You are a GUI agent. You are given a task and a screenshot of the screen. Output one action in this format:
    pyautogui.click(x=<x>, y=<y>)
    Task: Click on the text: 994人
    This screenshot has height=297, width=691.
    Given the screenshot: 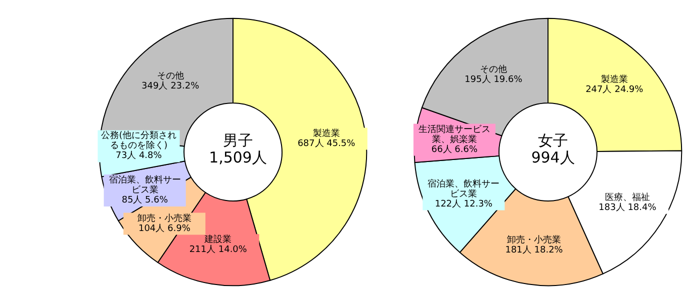 What is the action you would take?
    pyautogui.click(x=553, y=157)
    